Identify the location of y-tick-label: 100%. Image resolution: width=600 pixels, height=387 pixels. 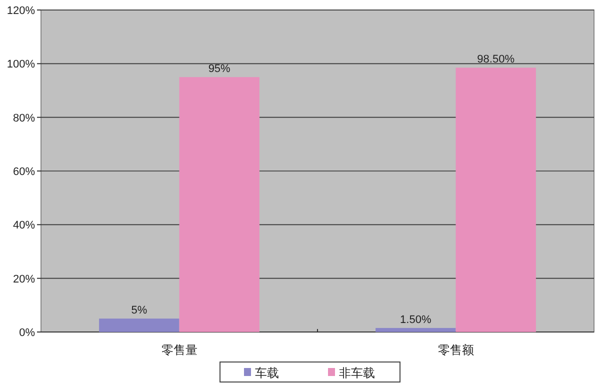
(21, 64).